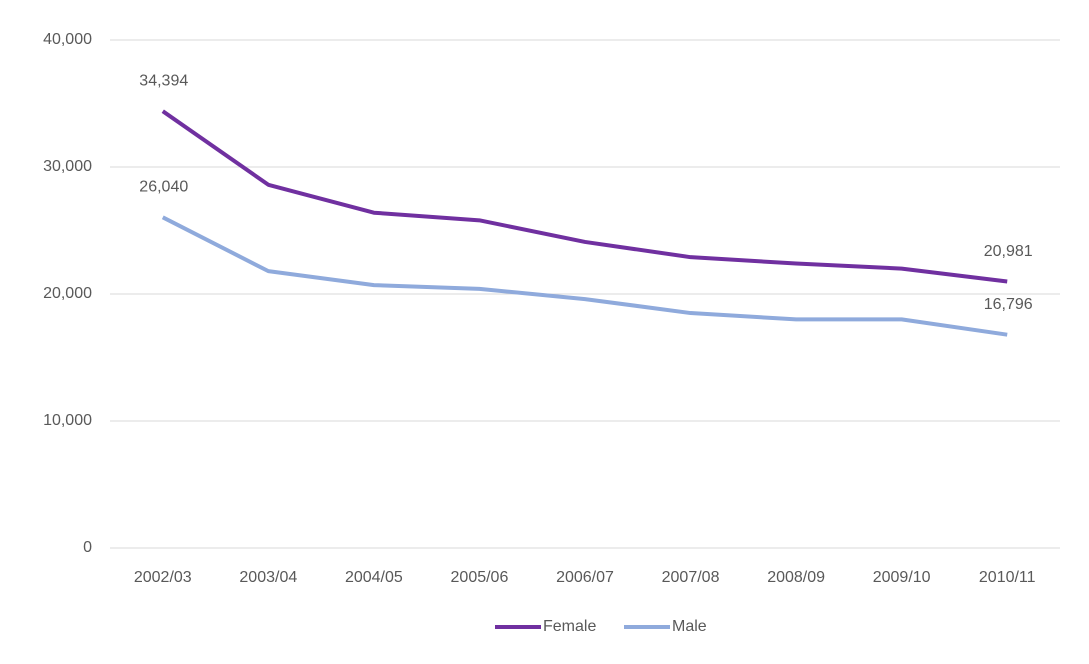 This screenshot has width=1089, height=664. I want to click on x-tick-label: 2007/08, so click(691, 577).